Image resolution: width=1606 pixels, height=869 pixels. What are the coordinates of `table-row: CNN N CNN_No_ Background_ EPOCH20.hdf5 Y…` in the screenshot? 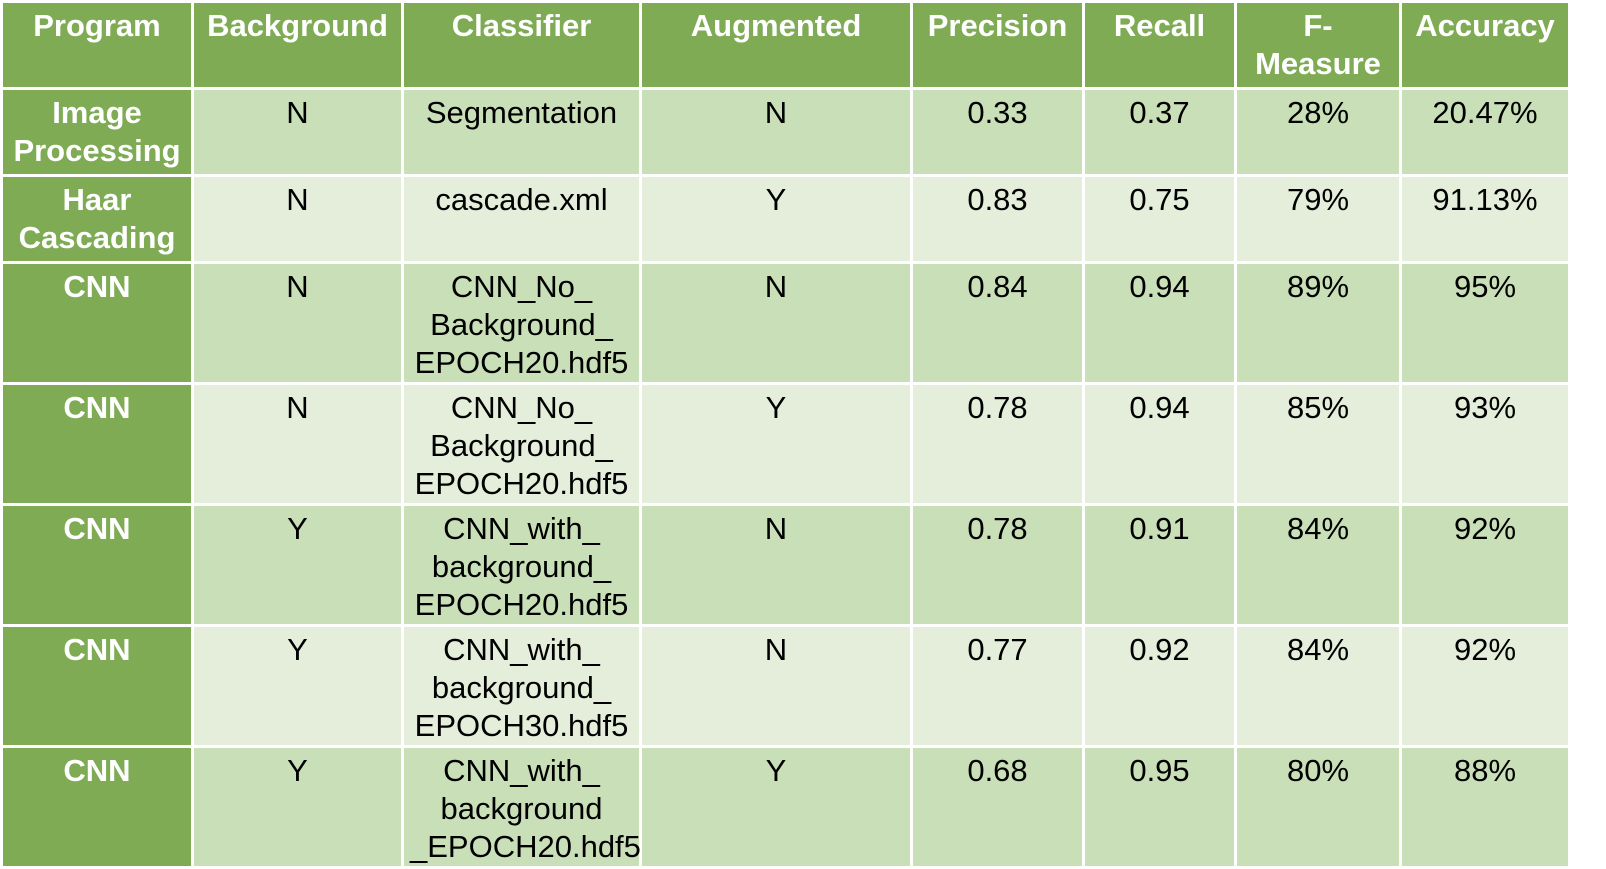 It's located at (785, 444).